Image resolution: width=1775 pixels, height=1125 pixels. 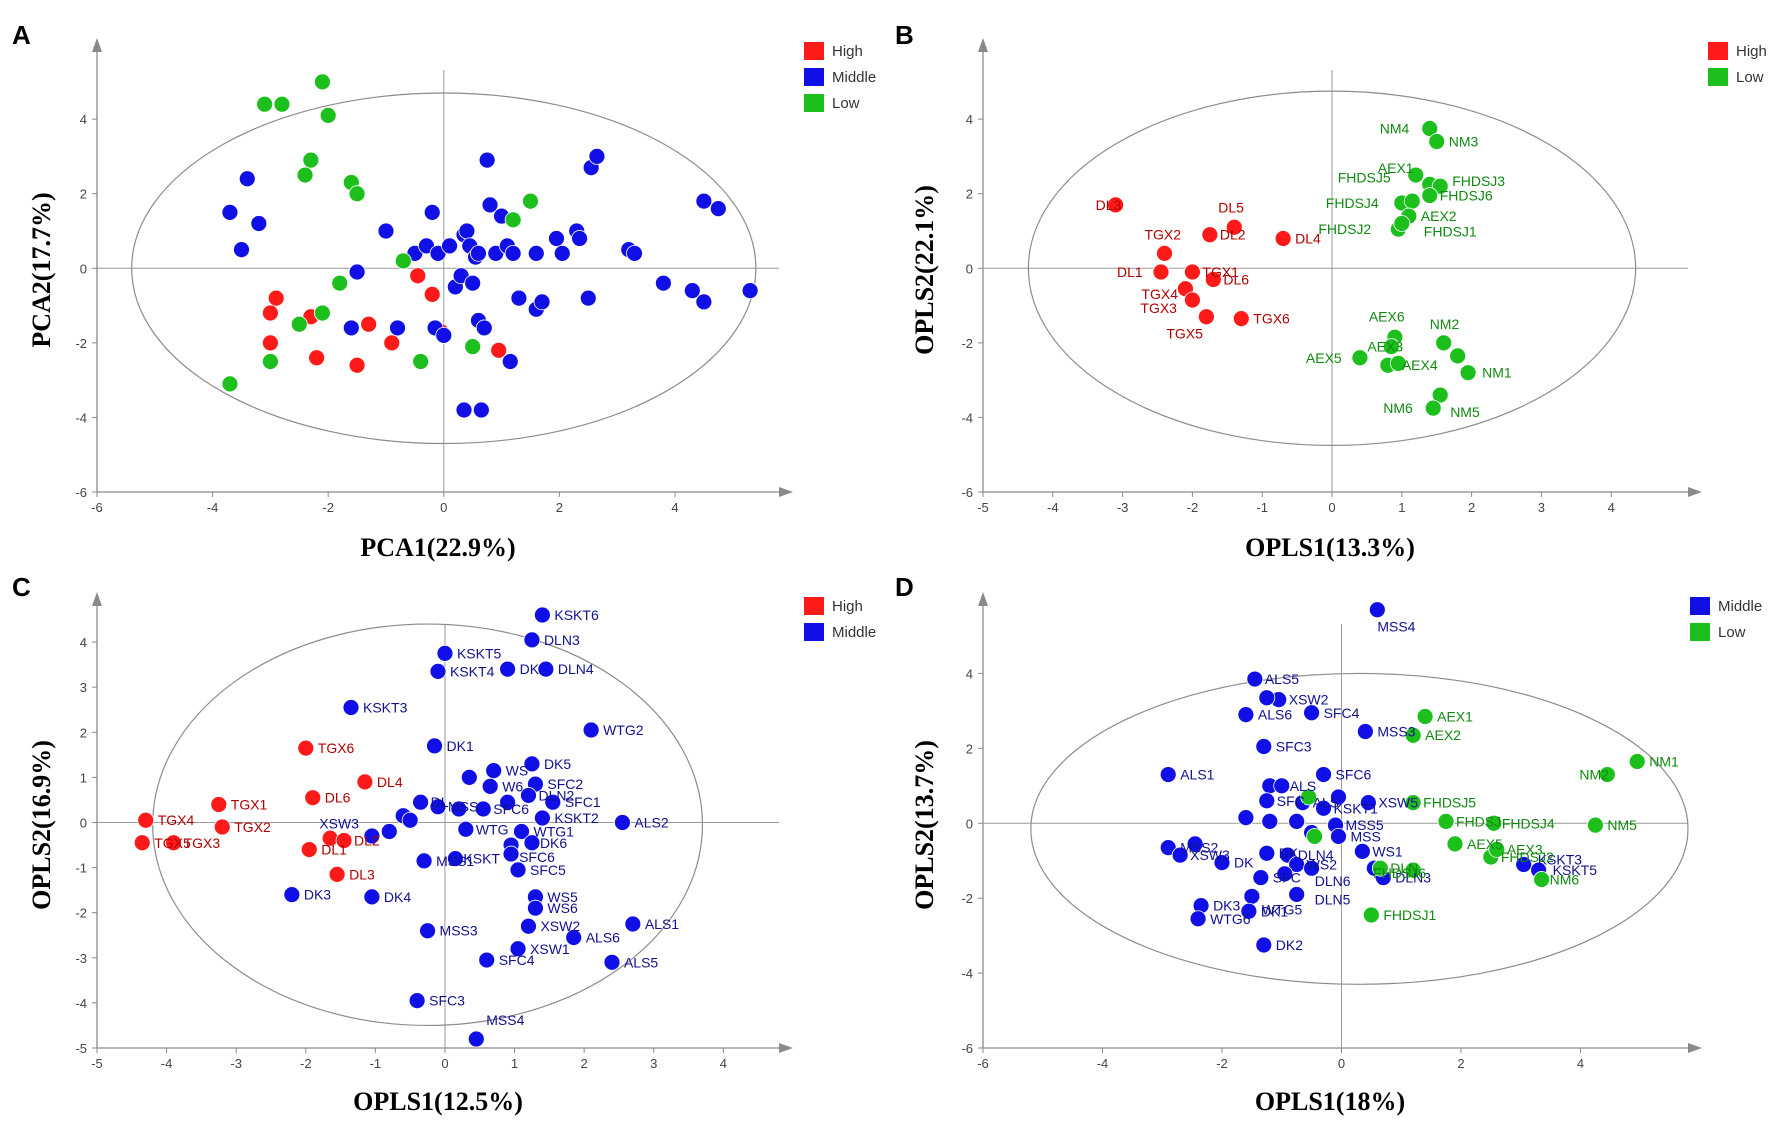 I want to click on x-axis-title: PCA1(22.9%), so click(x=437, y=547).